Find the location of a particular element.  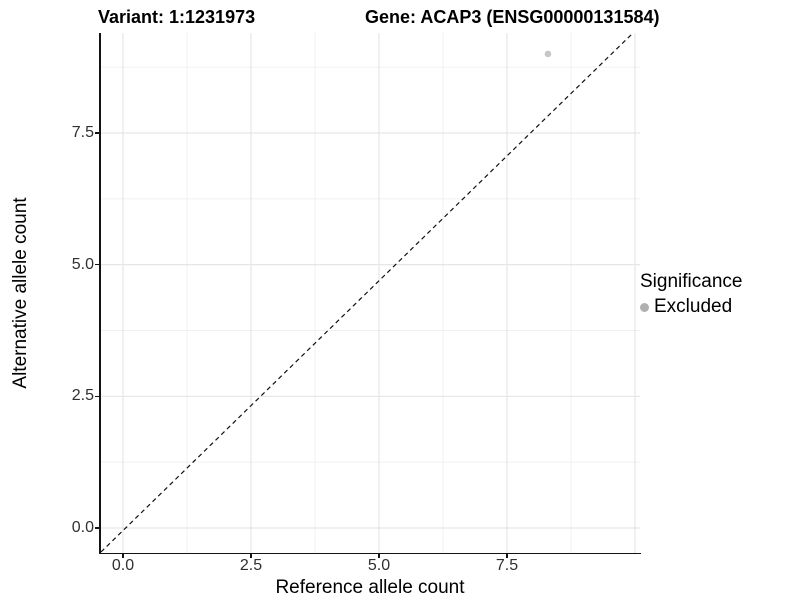

y-tick-label: 0.0 is located at coordinates (82, 527).